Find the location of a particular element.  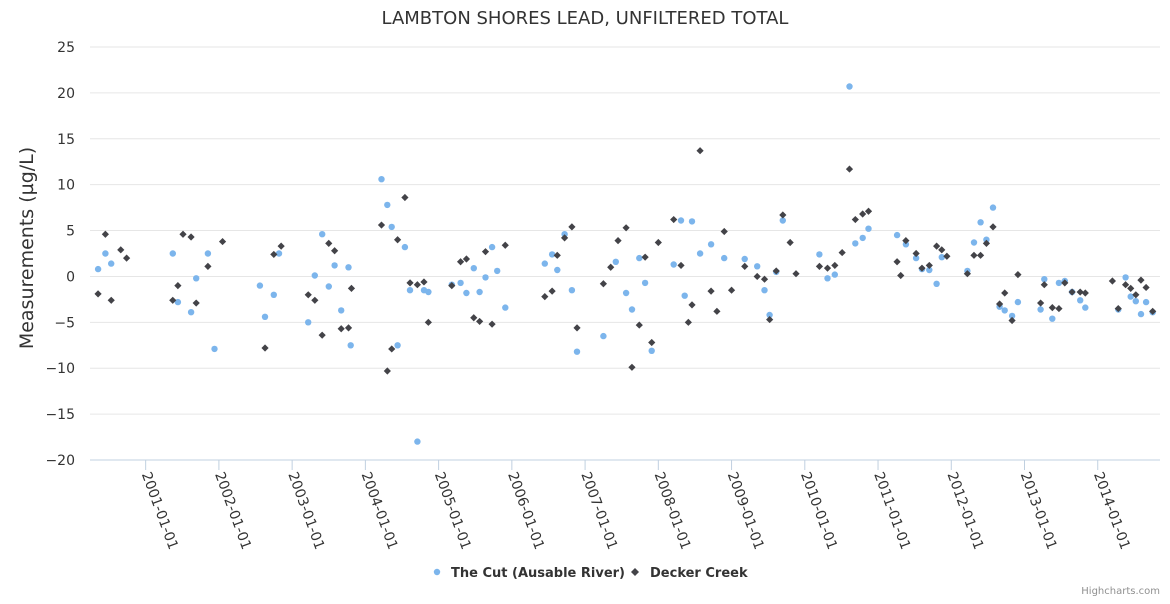

credits-link: Highcharts.com is located at coordinates (1120, 591).